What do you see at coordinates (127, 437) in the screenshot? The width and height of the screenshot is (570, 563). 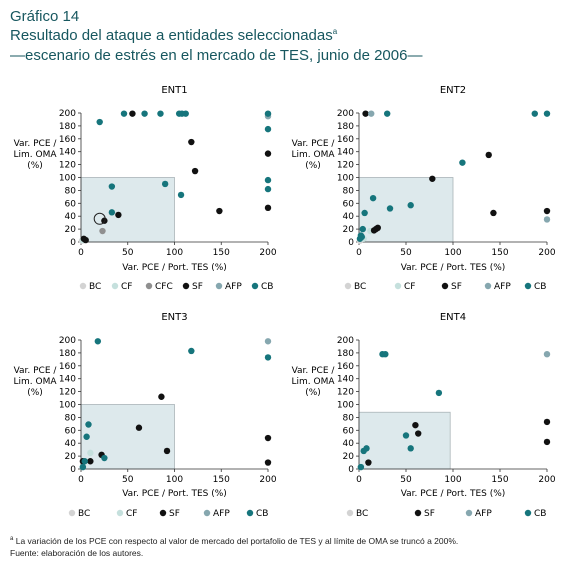 I see `threshold-box` at bounding box center [127, 437].